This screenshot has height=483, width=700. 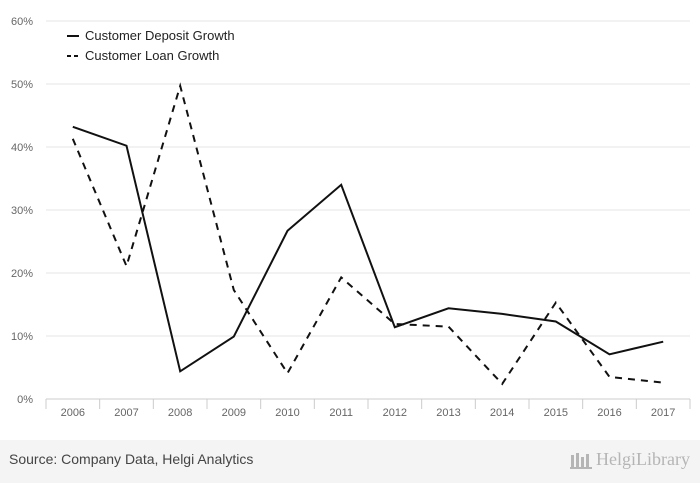 I want to click on x-axis, so click(x=368, y=403).